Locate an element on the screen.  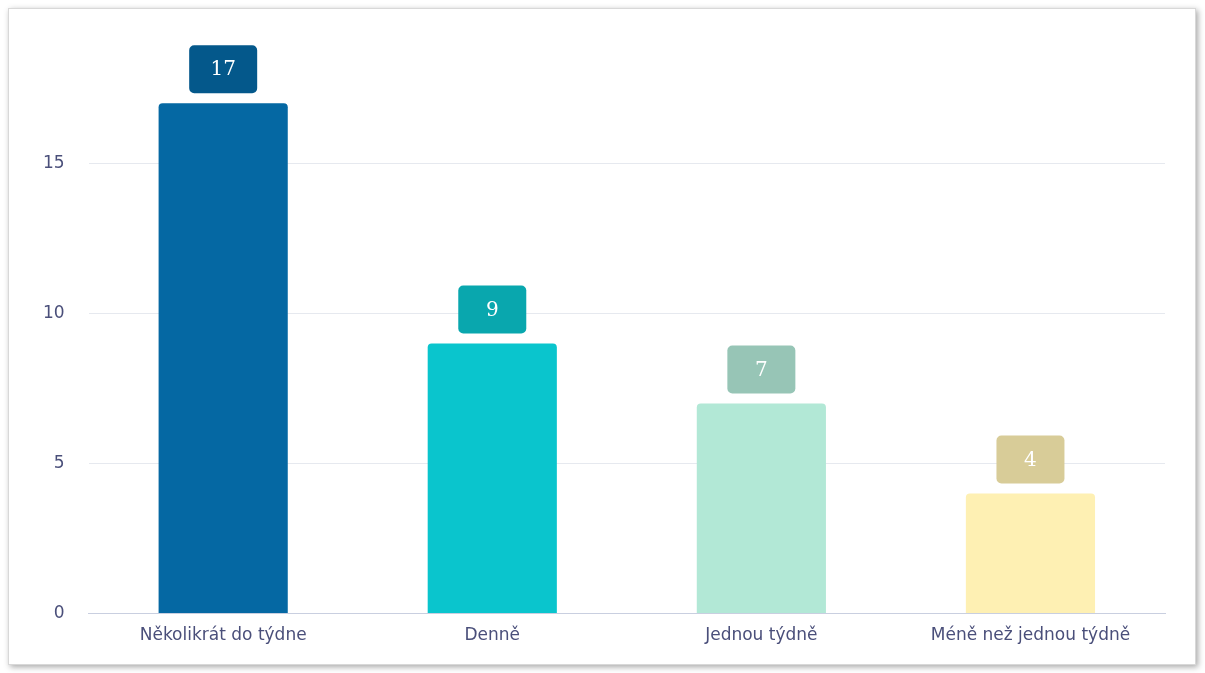
x-tick-label: Jednou týdně is located at coordinates (761, 634).